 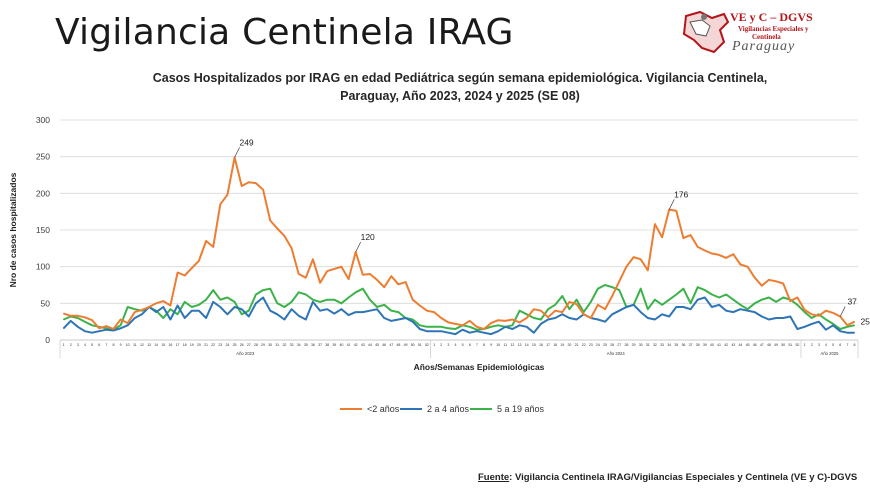 What do you see at coordinates (520, 345) in the screenshot?
I see `x-tick-label: 13` at bounding box center [520, 345].